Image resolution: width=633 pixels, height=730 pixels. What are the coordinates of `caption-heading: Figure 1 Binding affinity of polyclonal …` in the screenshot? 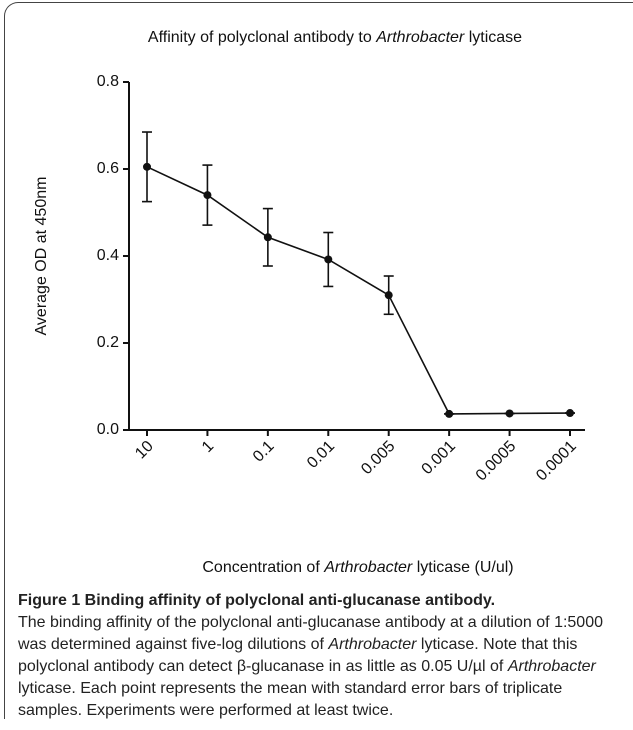 It's located at (257, 600).